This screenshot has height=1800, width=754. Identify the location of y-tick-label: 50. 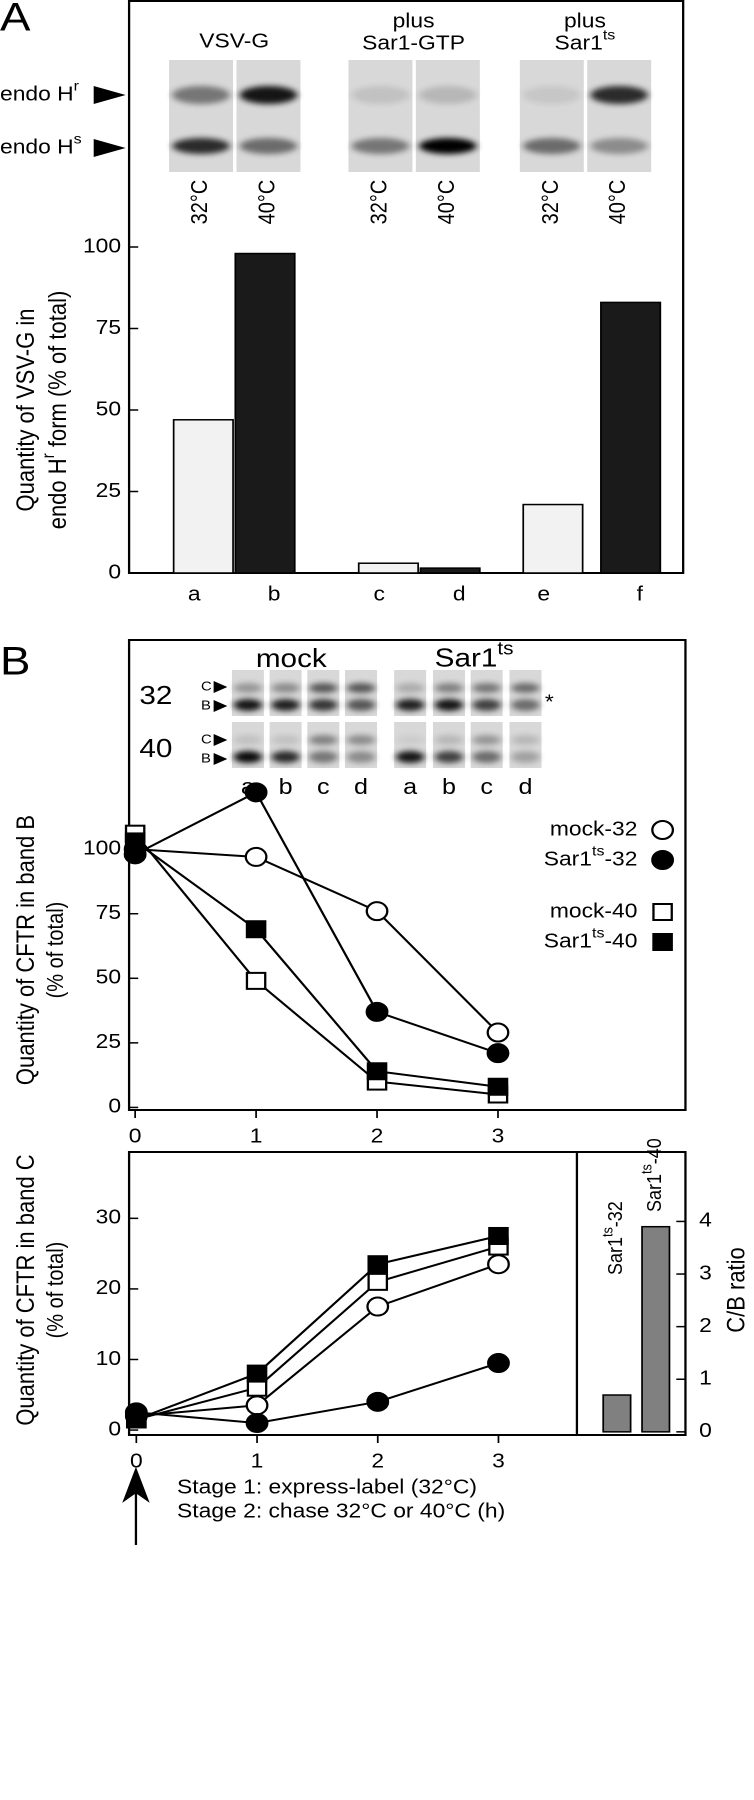
(108, 977).